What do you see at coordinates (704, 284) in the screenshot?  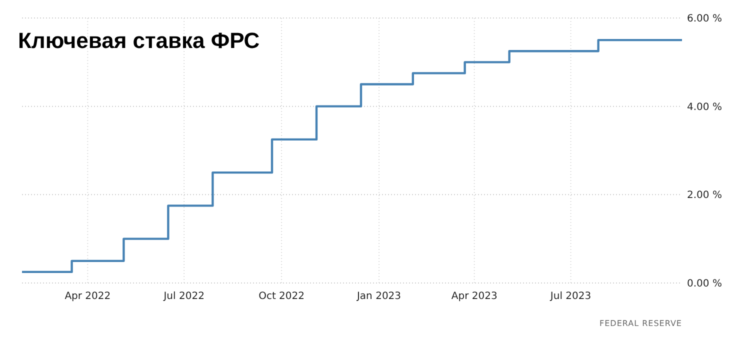 I see `y-tick-label: 0.00 %` at bounding box center [704, 284].